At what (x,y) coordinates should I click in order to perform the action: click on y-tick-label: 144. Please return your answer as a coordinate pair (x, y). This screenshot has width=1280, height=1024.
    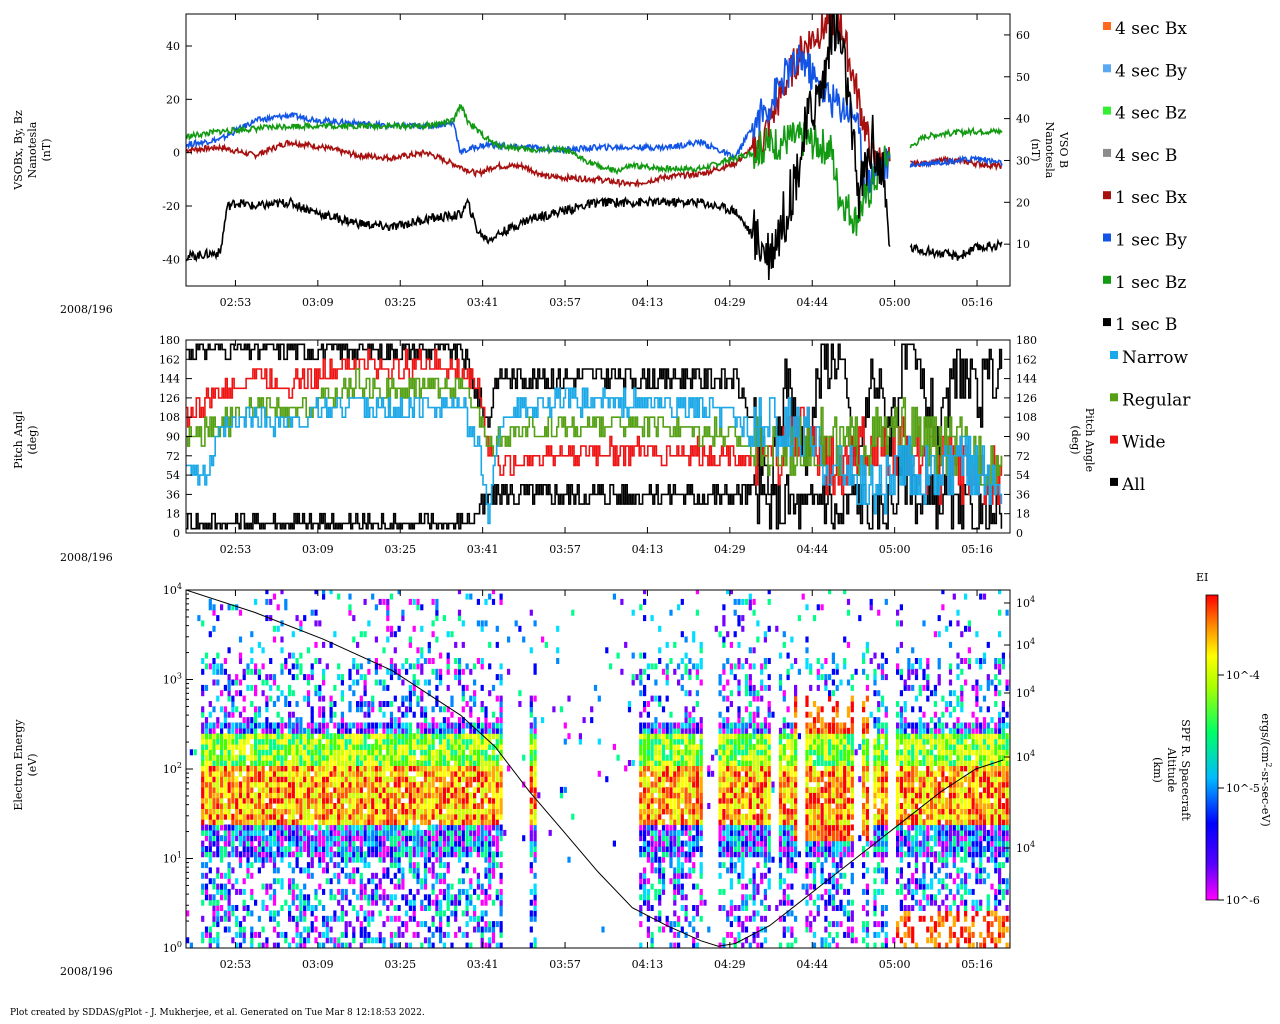
    Looking at the image, I should click on (169, 379).